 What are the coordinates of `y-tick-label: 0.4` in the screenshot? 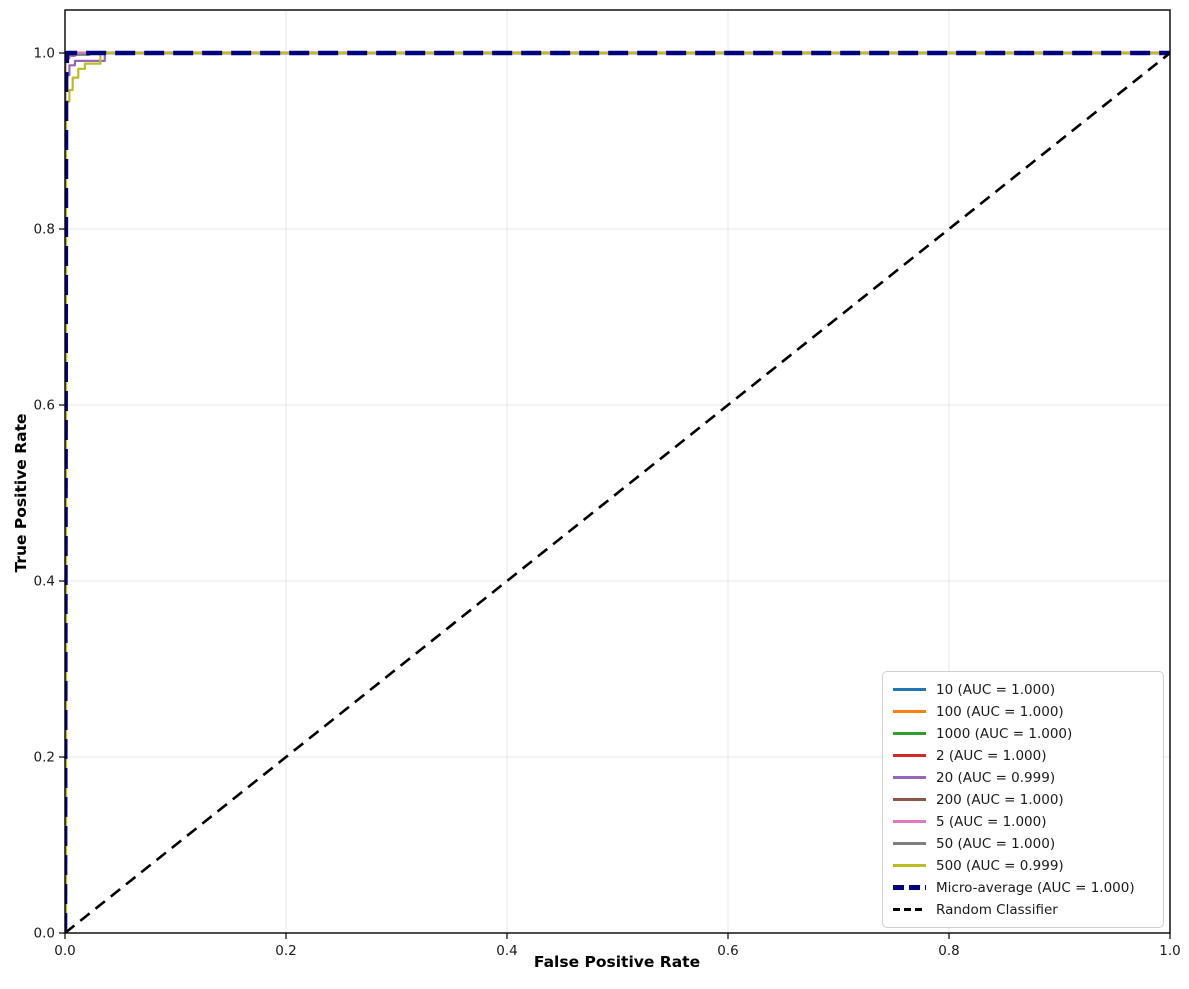 It's located at (44, 582).